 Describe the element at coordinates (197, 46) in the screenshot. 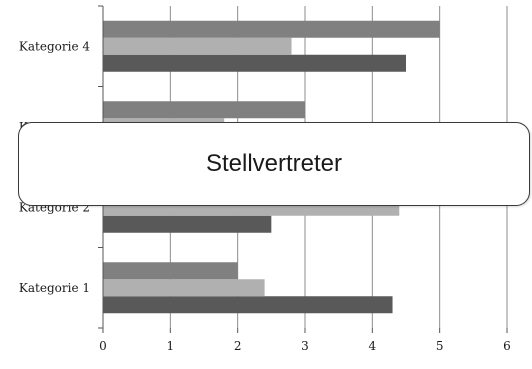

I see `bar-kategorie-4-s2` at that location.